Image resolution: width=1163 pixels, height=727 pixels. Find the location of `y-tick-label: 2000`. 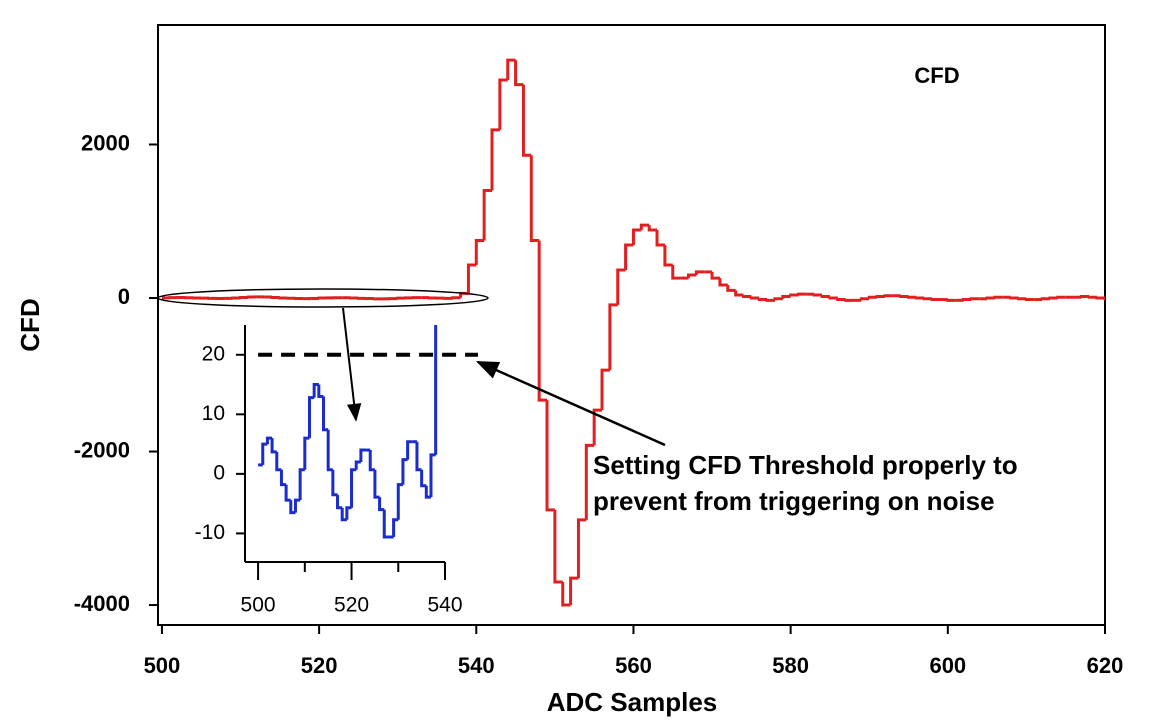

y-tick-label: 2000 is located at coordinates (105, 142).